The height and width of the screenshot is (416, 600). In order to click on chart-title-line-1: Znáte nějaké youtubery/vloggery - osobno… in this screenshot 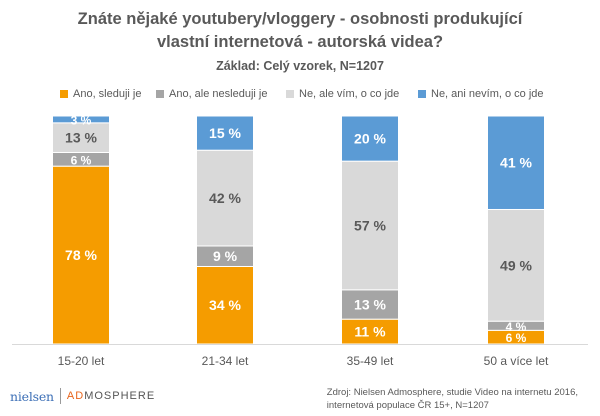, I will do `click(300, 19)`.